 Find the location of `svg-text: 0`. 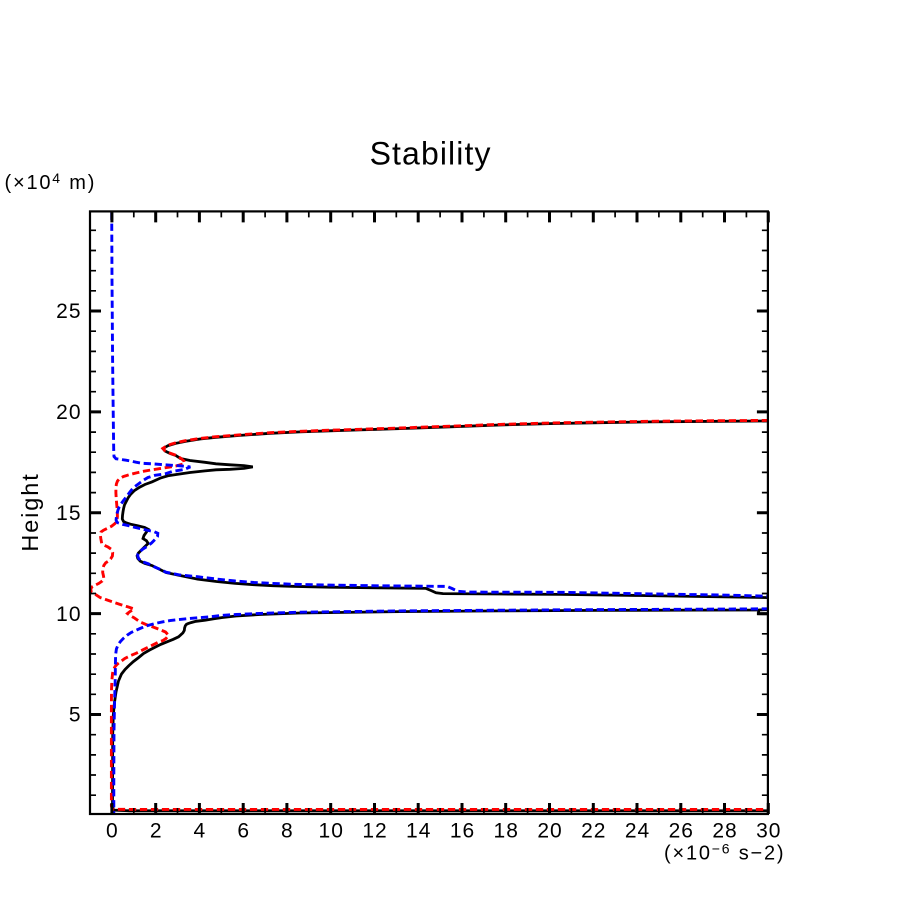

svg-text: 0 is located at coordinates (112, 831).